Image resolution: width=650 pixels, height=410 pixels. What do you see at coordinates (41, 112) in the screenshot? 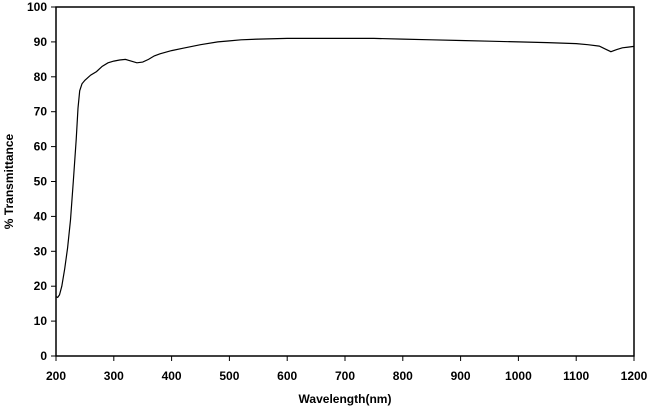
I see `y-tick-label: 70` at bounding box center [41, 112].